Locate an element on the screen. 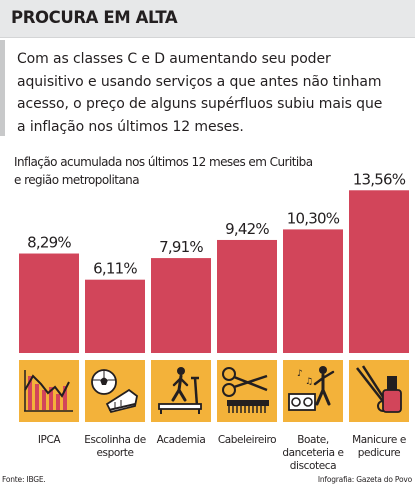 The height and width of the screenshot is (490, 415). category-label: Boate, is located at coordinates (313, 440).